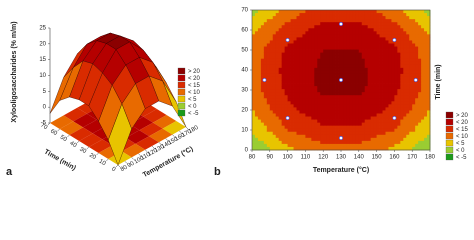 The image size is (474, 240). I want to click on design-point, so click(394, 40).